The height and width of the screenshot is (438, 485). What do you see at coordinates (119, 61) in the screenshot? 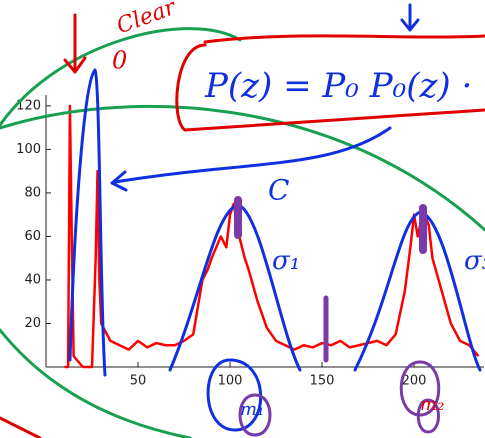
I see `annotation: 0` at bounding box center [119, 61].